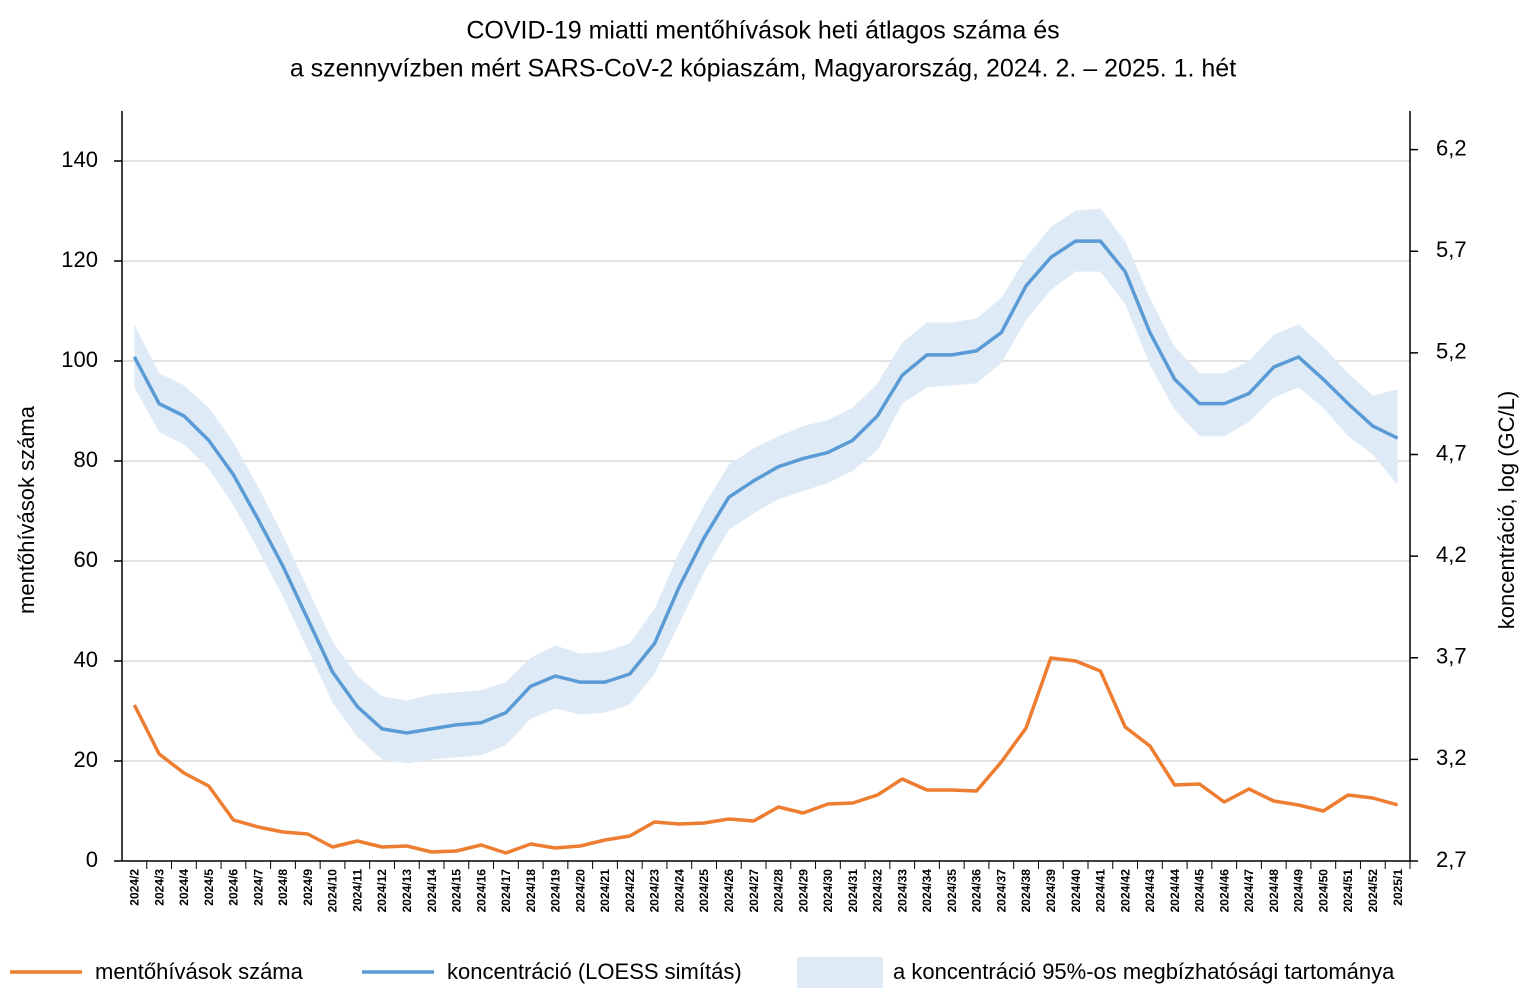 The height and width of the screenshot is (1002, 1526). Describe the element at coordinates (1506, 510) in the screenshot. I see `y2-axis-label: koncentráció, log (GC/L)` at that location.